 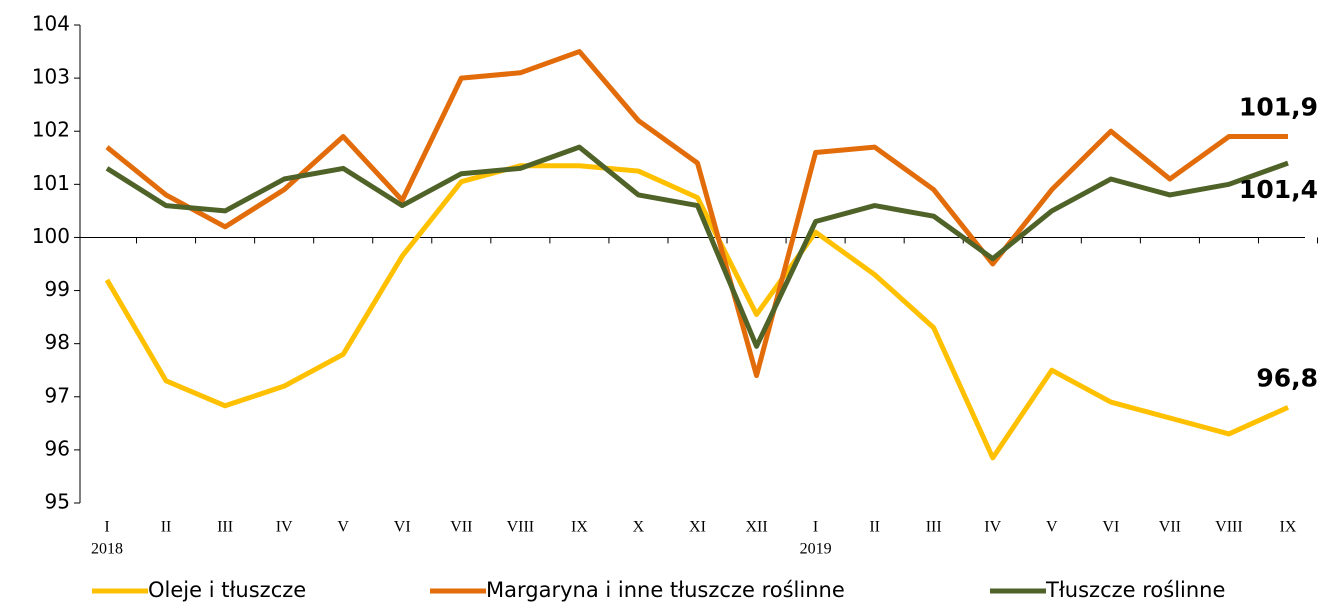 I want to click on x-tick-label: X, so click(x=639, y=527).